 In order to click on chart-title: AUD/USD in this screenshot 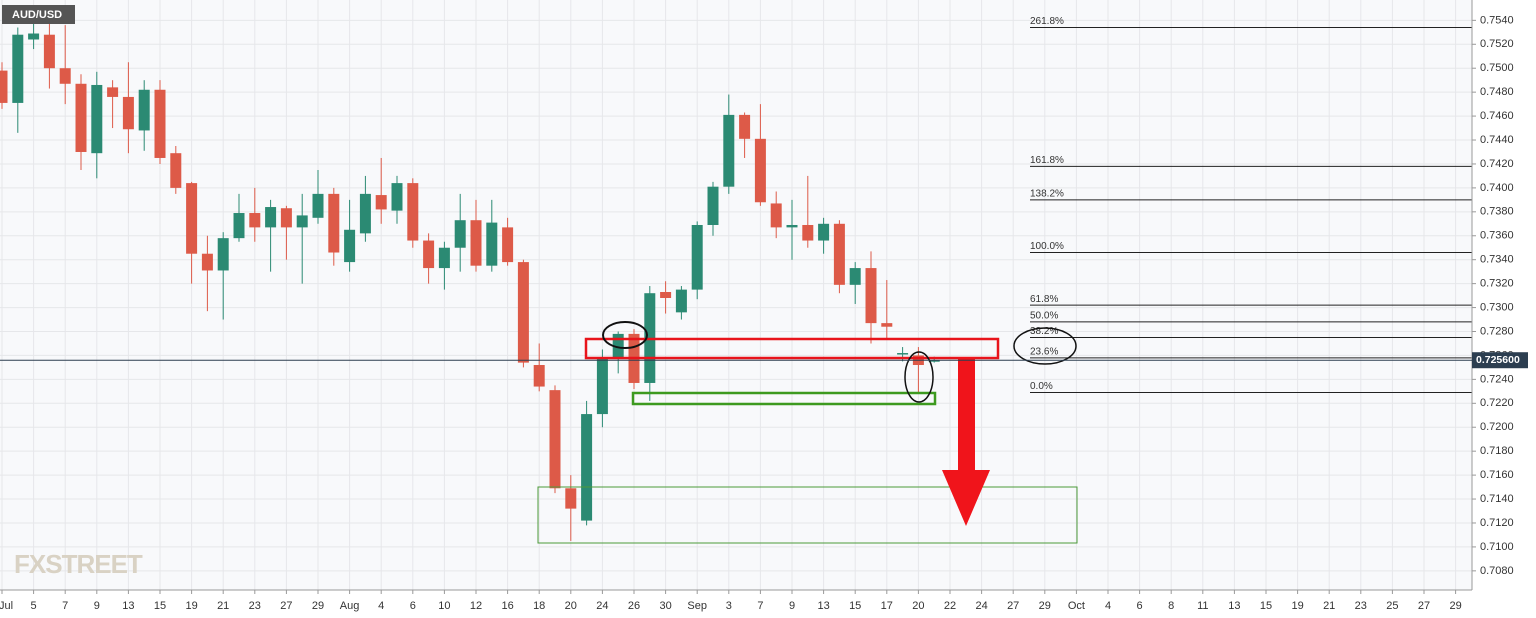, I will do `click(37, 15)`.